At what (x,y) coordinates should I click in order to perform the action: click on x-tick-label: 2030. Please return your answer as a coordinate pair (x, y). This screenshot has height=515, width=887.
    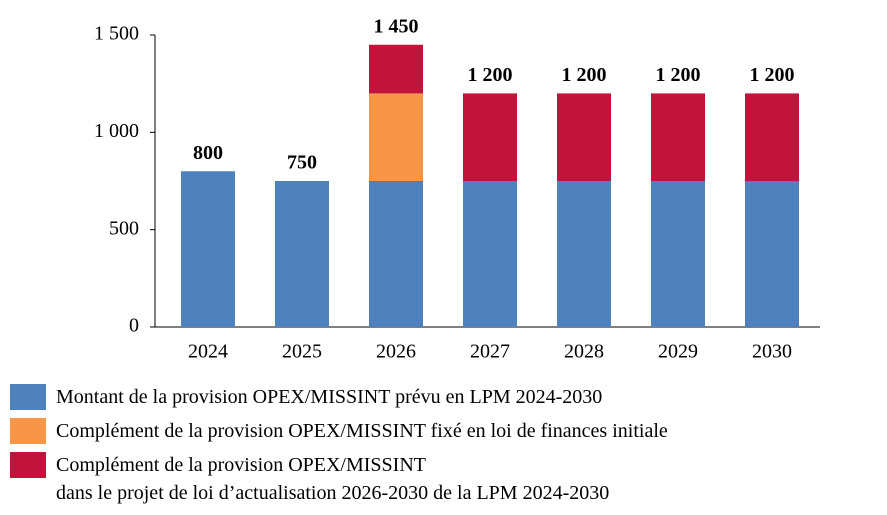
    Looking at the image, I should click on (772, 352).